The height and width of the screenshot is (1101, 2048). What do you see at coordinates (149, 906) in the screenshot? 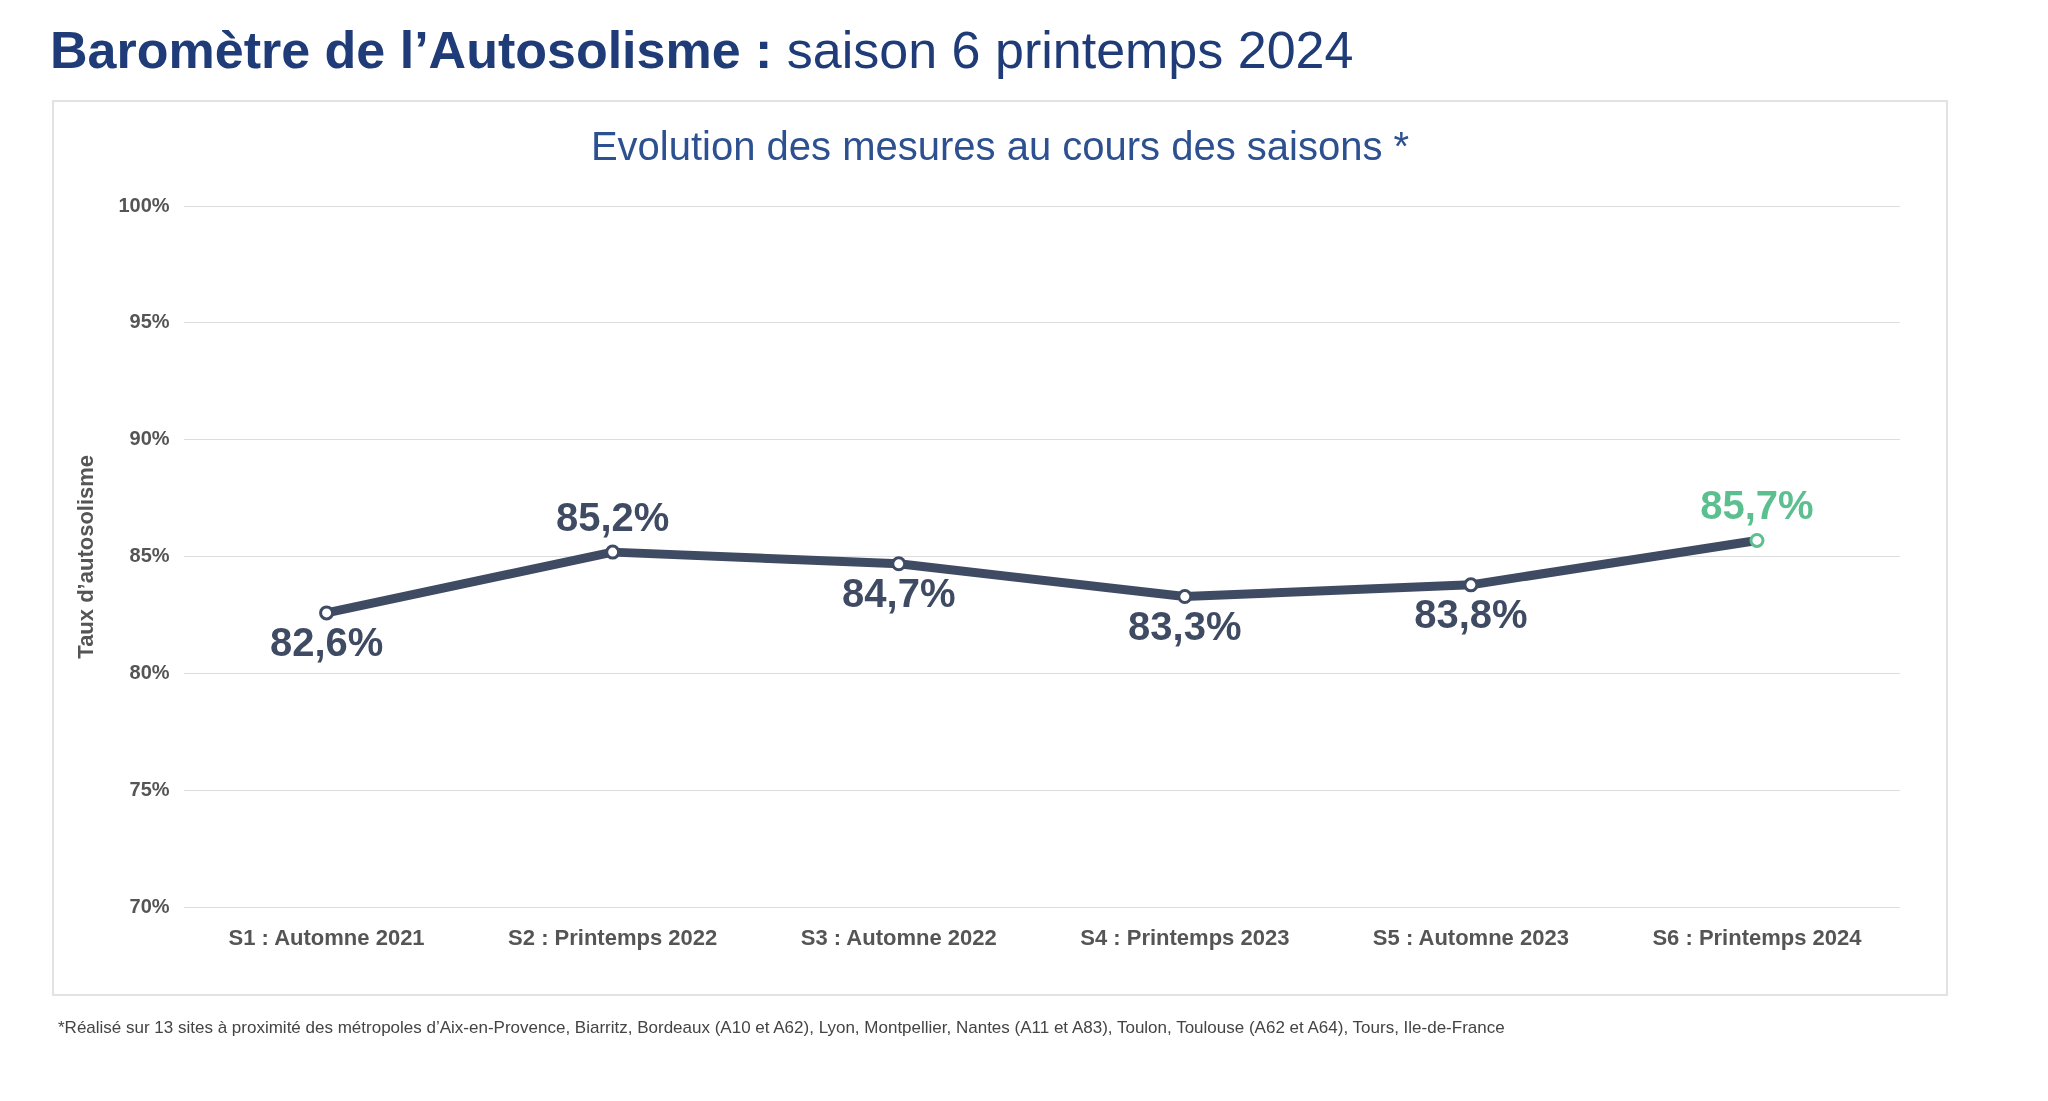
I see `y-tick-label: 70%` at bounding box center [149, 906].